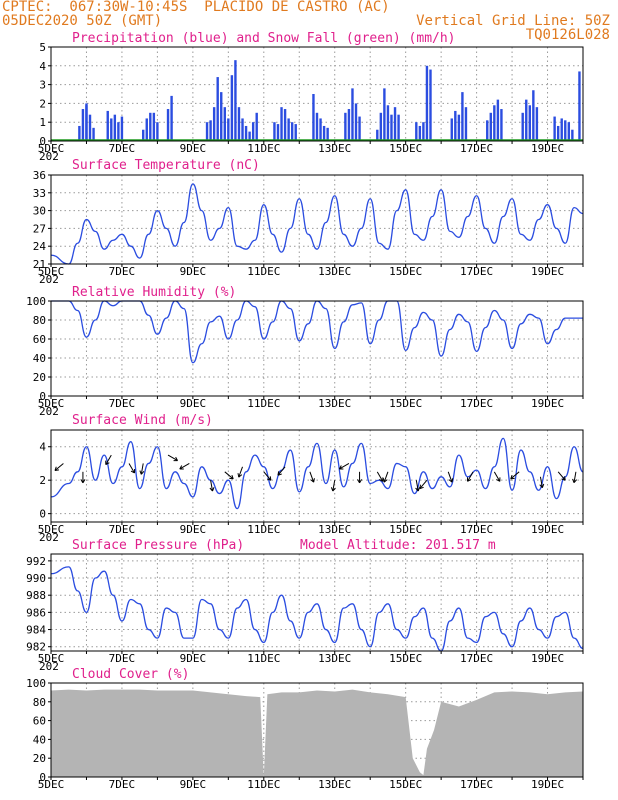  Describe the element at coordinates (39, 175) in the screenshot. I see `y-tick-label: 36` at that location.